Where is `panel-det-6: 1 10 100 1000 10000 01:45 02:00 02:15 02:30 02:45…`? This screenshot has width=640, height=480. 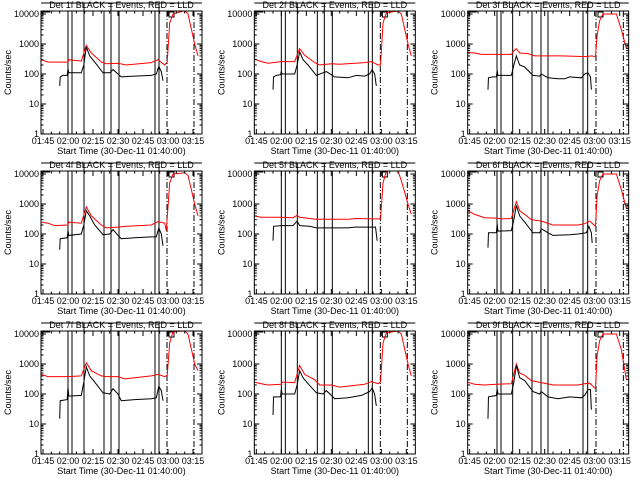
panel-det-6: 1 10 100 1000 10000 01:45 02:00 02:15 02:30 02:45… is located at coordinates (530, 238).